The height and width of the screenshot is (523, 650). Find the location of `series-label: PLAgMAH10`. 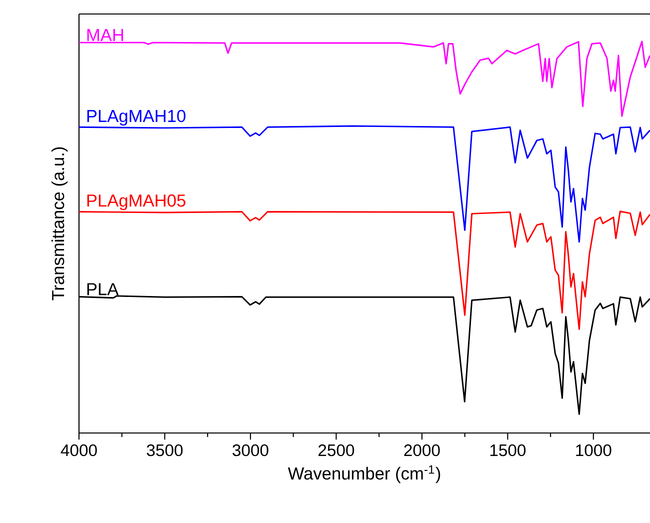

series-label: PLAgMAH10 is located at coordinates (136, 118).